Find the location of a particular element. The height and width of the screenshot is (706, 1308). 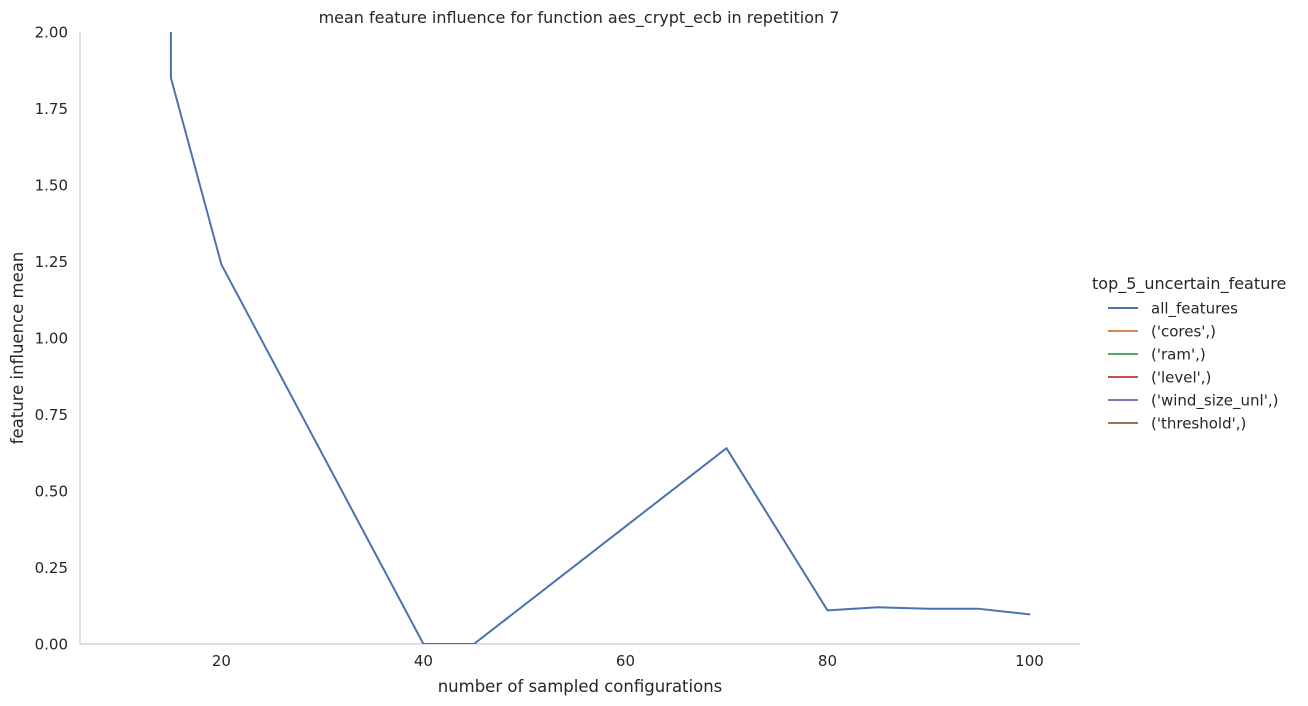

x-tick-label: 100 is located at coordinates (1029, 661).